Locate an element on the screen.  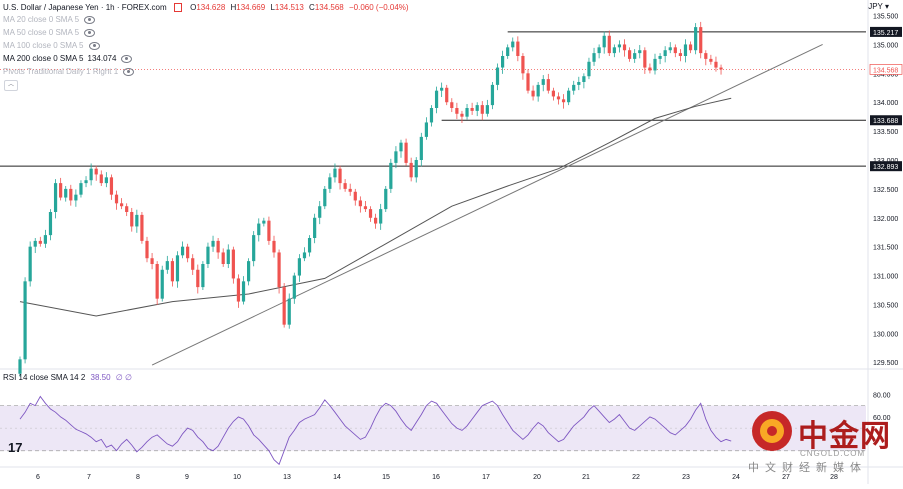
watermark-name: 中金网 is located at coordinates (844, 436).